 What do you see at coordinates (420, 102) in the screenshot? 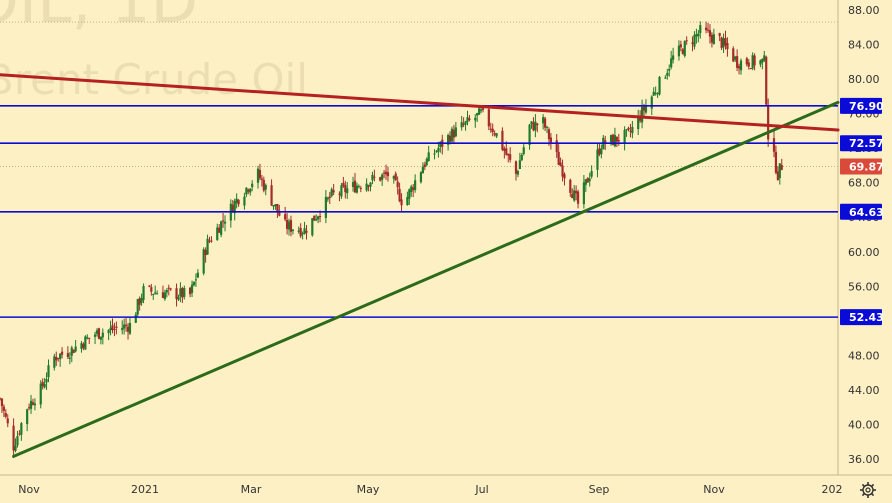
I see `resistance-trendline` at bounding box center [420, 102].